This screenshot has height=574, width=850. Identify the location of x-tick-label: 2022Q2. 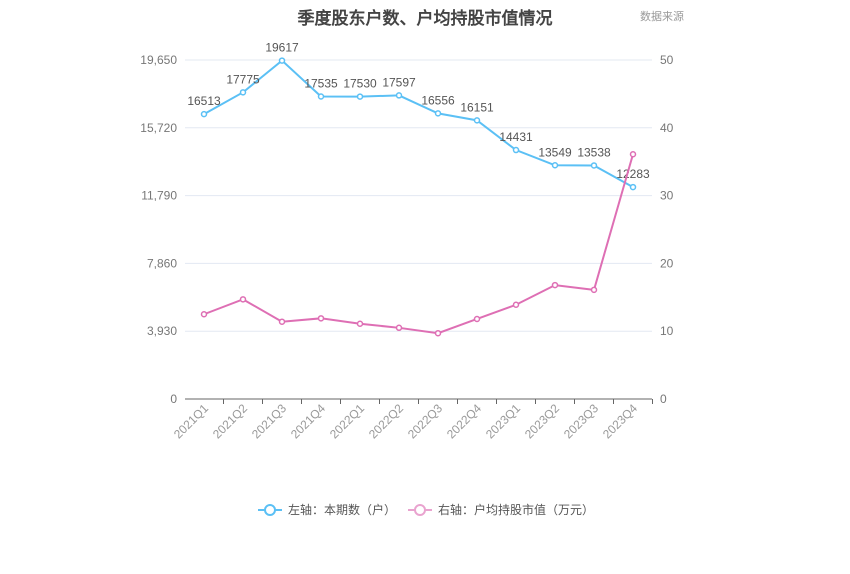
(386, 421).